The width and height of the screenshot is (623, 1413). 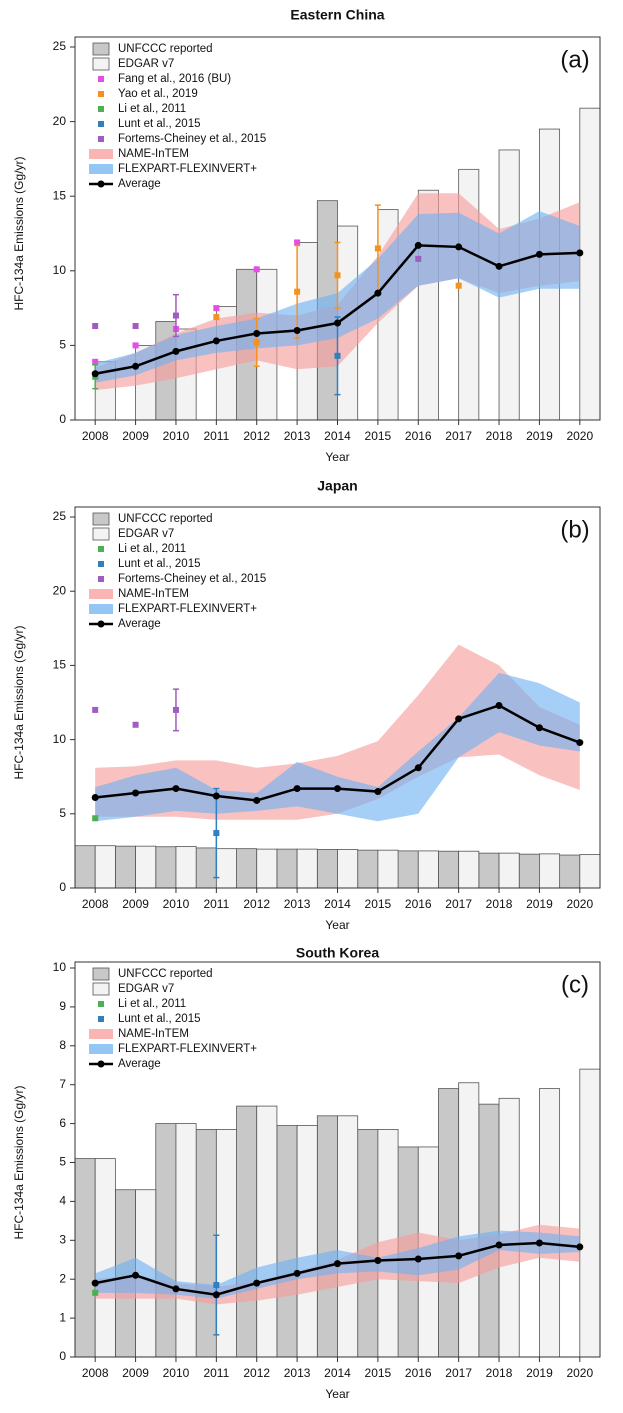 I want to click on x-tick-label: 2012, so click(x=256, y=1373).